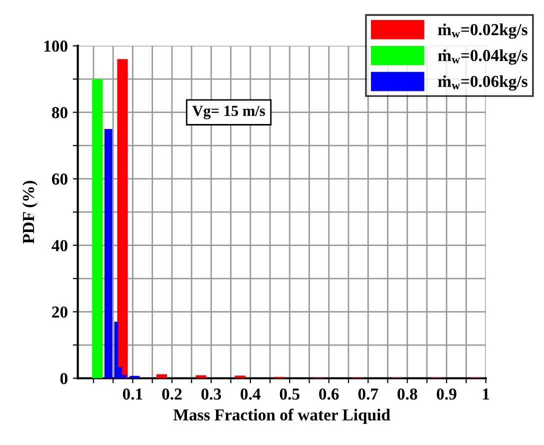  Describe the element at coordinates (60, 179) in the screenshot. I see `y-tick-label: 60` at that location.